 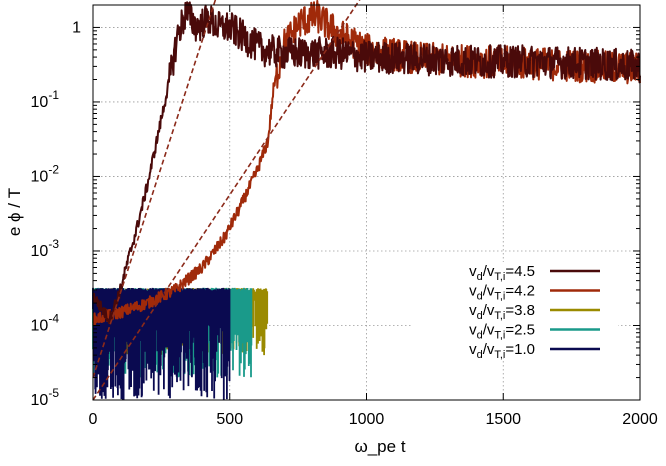 I want to click on x-tick-label: 500, so click(x=229, y=419).